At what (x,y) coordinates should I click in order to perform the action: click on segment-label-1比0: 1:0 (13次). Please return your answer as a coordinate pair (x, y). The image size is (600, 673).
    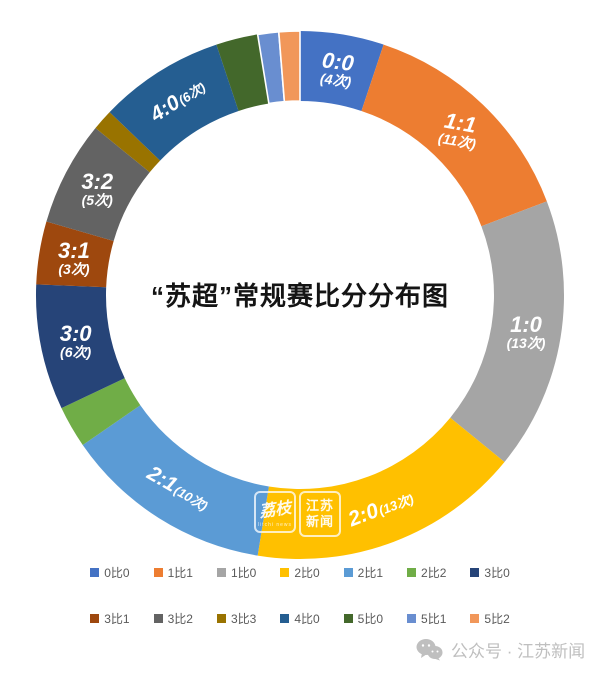
    Looking at the image, I should click on (526, 332).